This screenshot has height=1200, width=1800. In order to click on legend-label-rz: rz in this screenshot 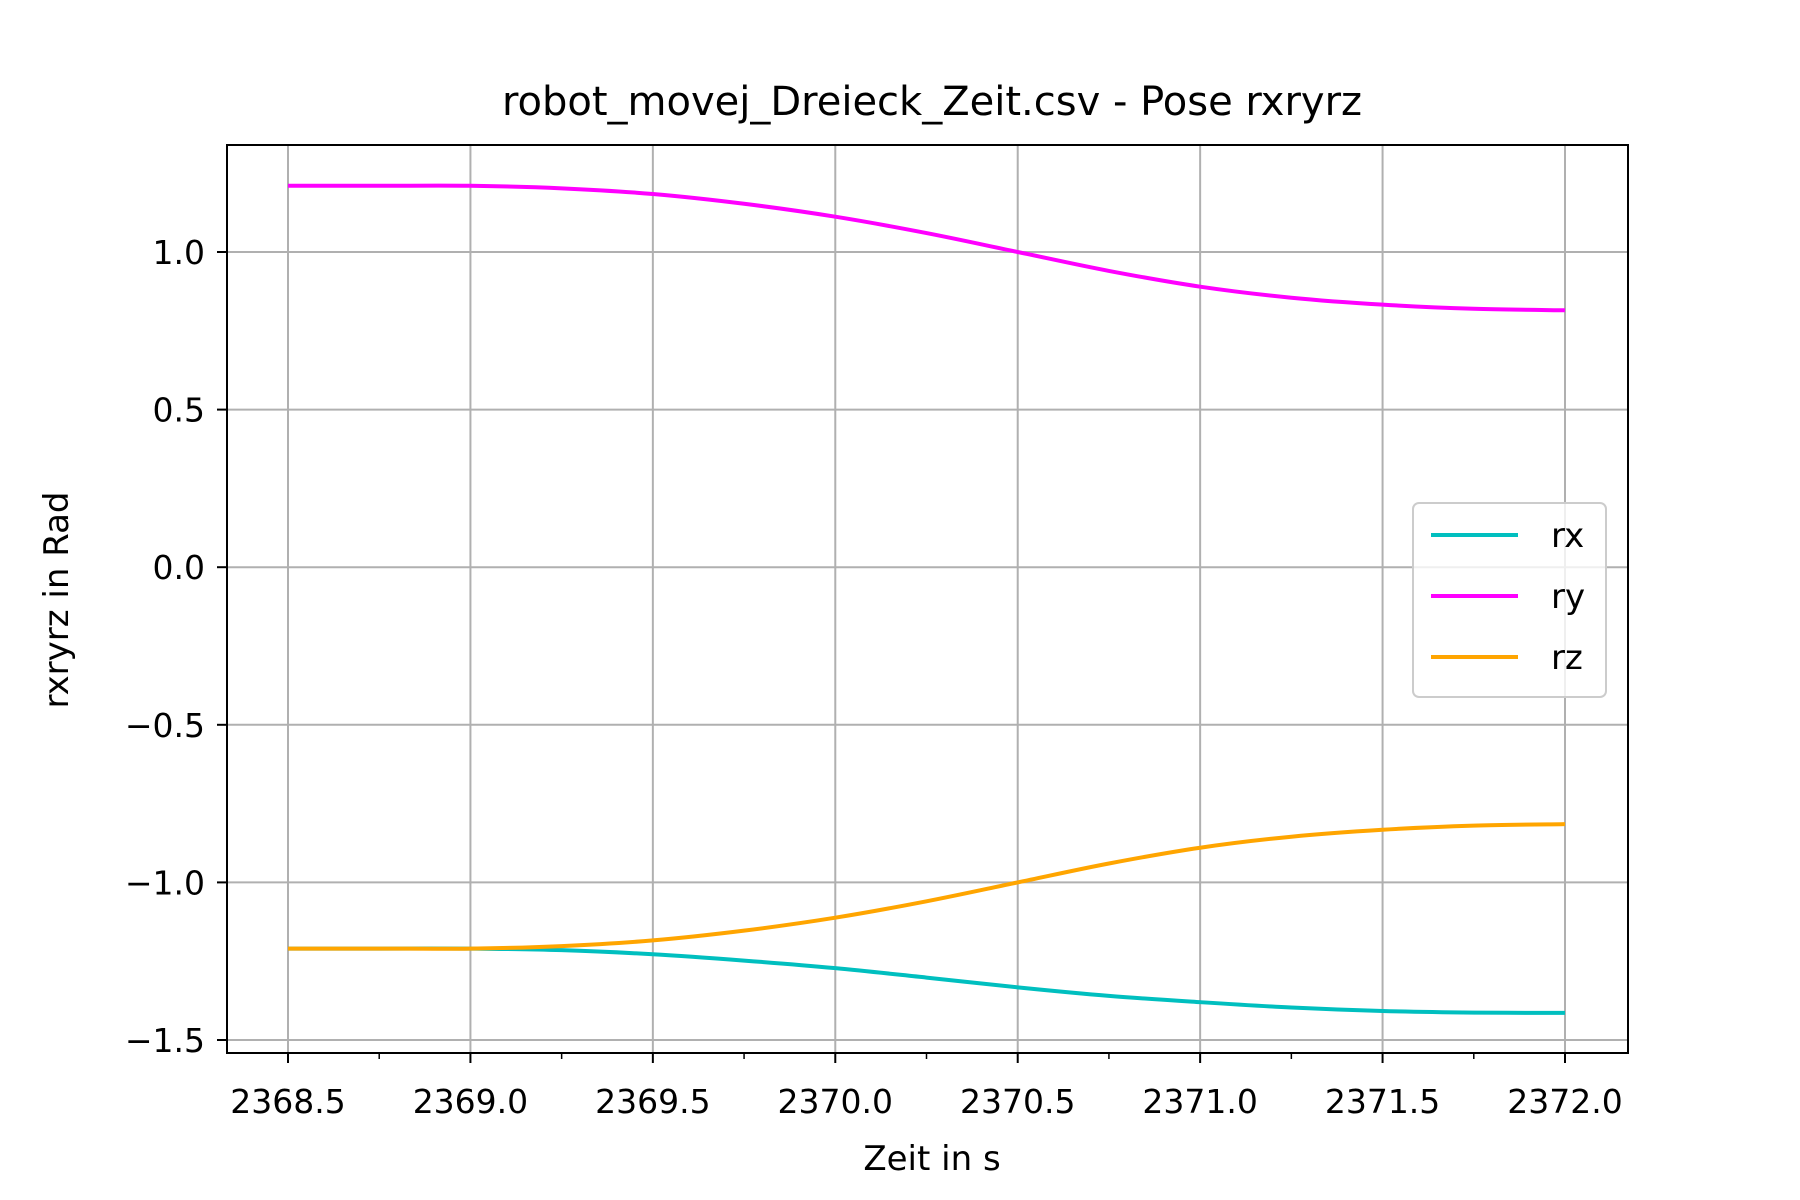, I will do `click(1567, 658)`.